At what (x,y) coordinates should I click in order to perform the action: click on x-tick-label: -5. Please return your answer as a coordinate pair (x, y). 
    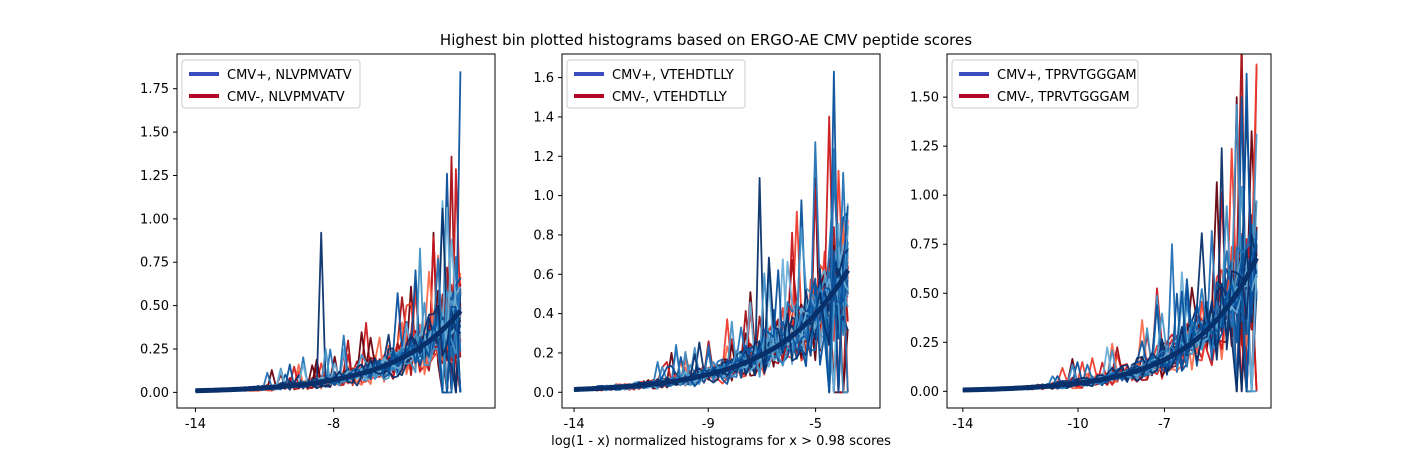
    Looking at the image, I should click on (815, 424).